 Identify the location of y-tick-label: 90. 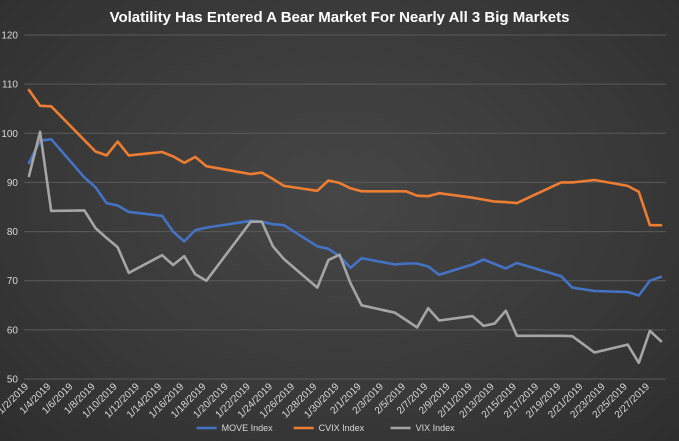
(13, 183).